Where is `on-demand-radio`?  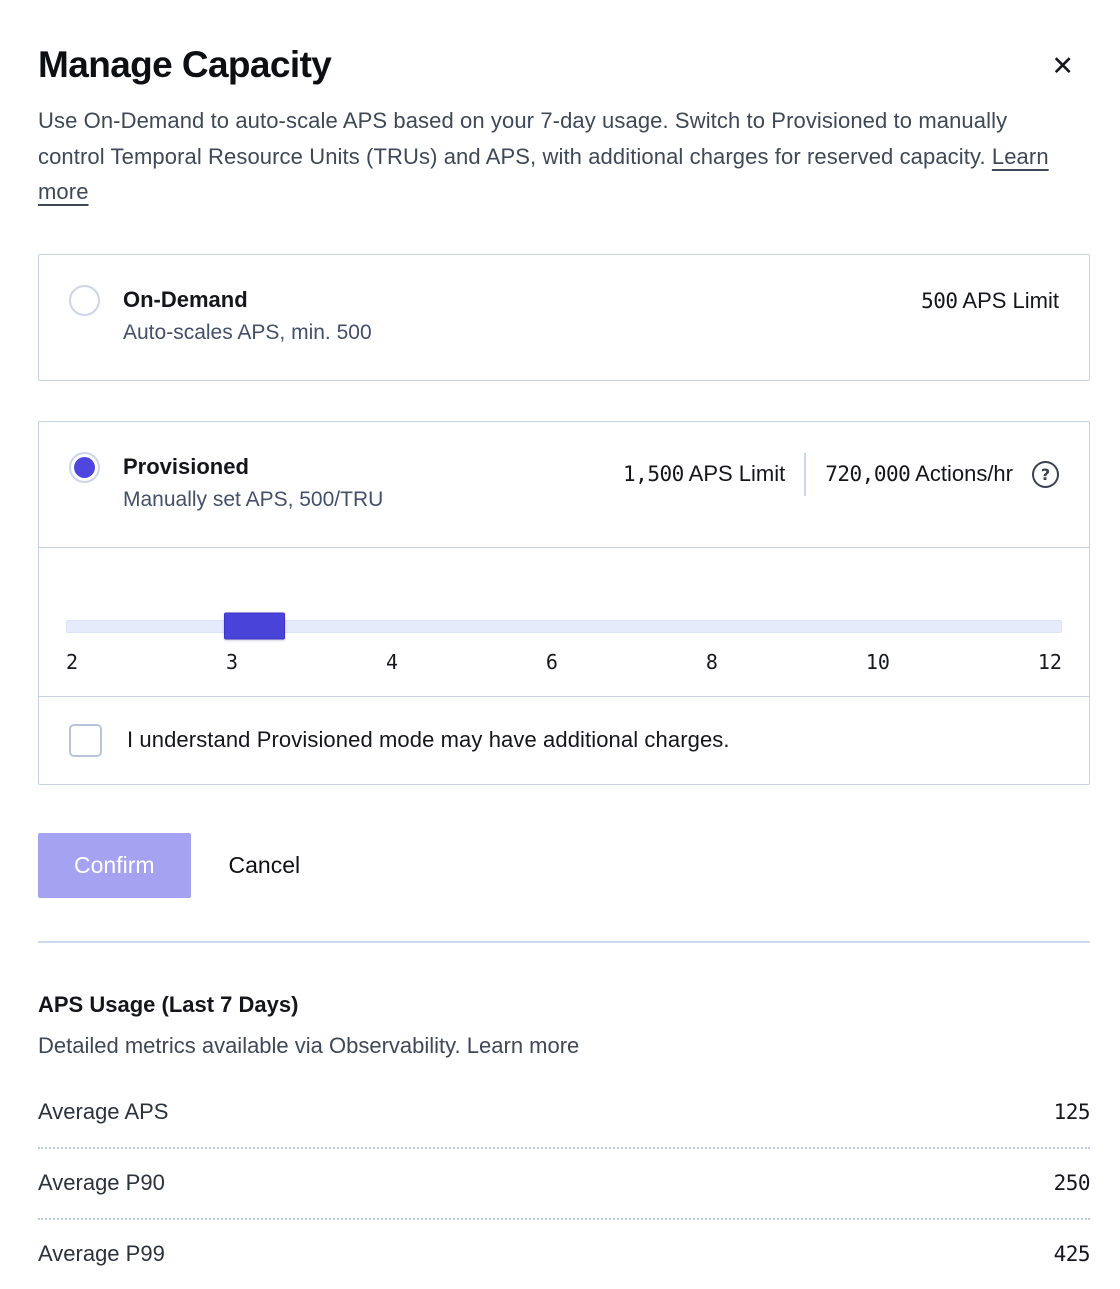 on-demand-radio is located at coordinates (84, 300).